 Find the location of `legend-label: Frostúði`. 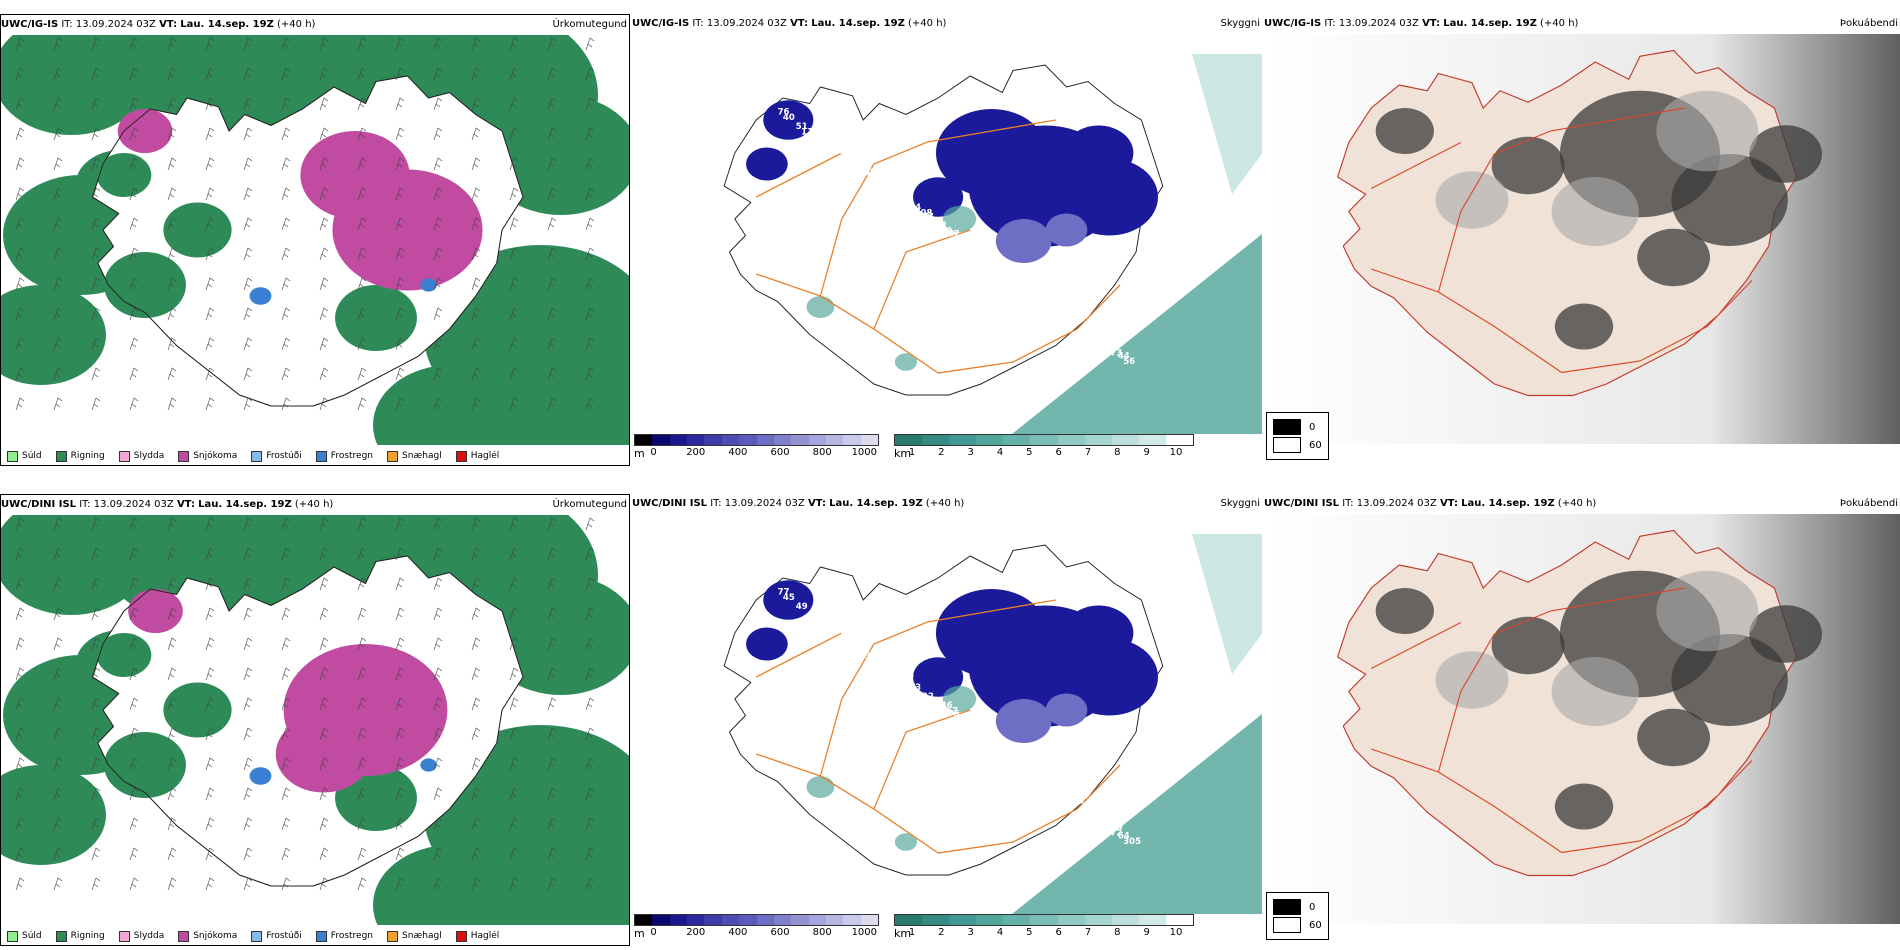

legend-label: Frostúði is located at coordinates (284, 936).